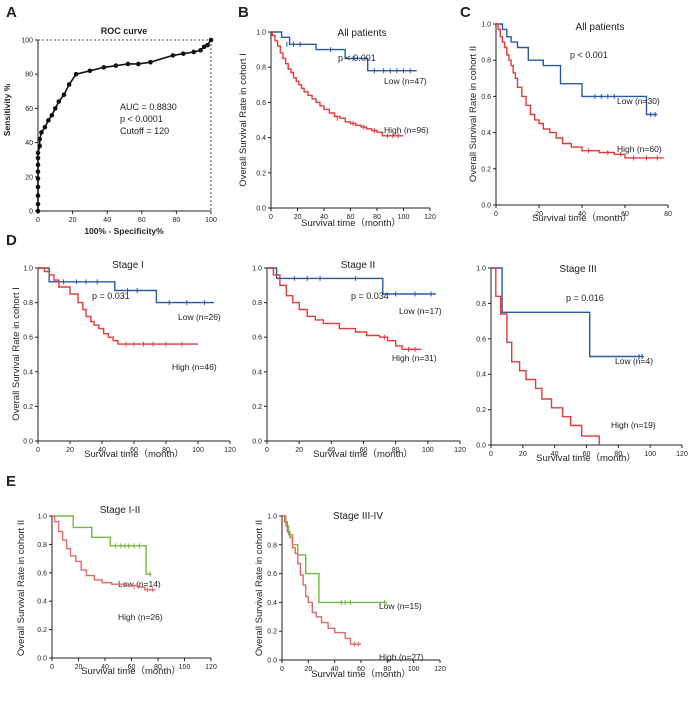 The image size is (700, 708). Describe the element at coordinates (420, 311) in the screenshot. I see `series-label-low: Low (n=17)` at that location.